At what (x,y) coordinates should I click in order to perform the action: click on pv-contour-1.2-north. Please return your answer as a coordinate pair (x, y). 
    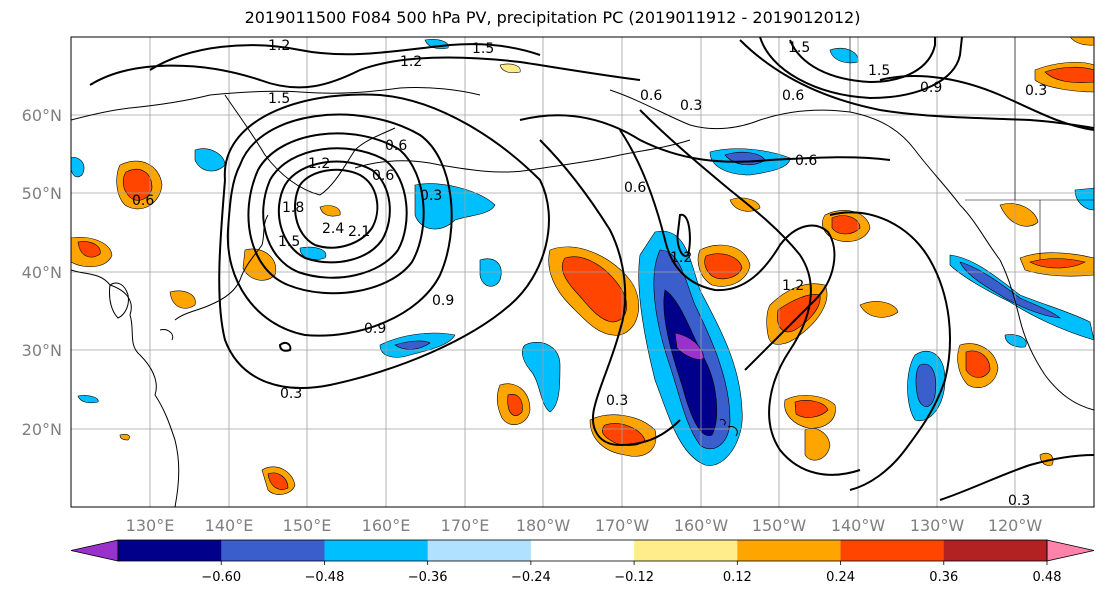
    Looking at the image, I should click on (365, 72).